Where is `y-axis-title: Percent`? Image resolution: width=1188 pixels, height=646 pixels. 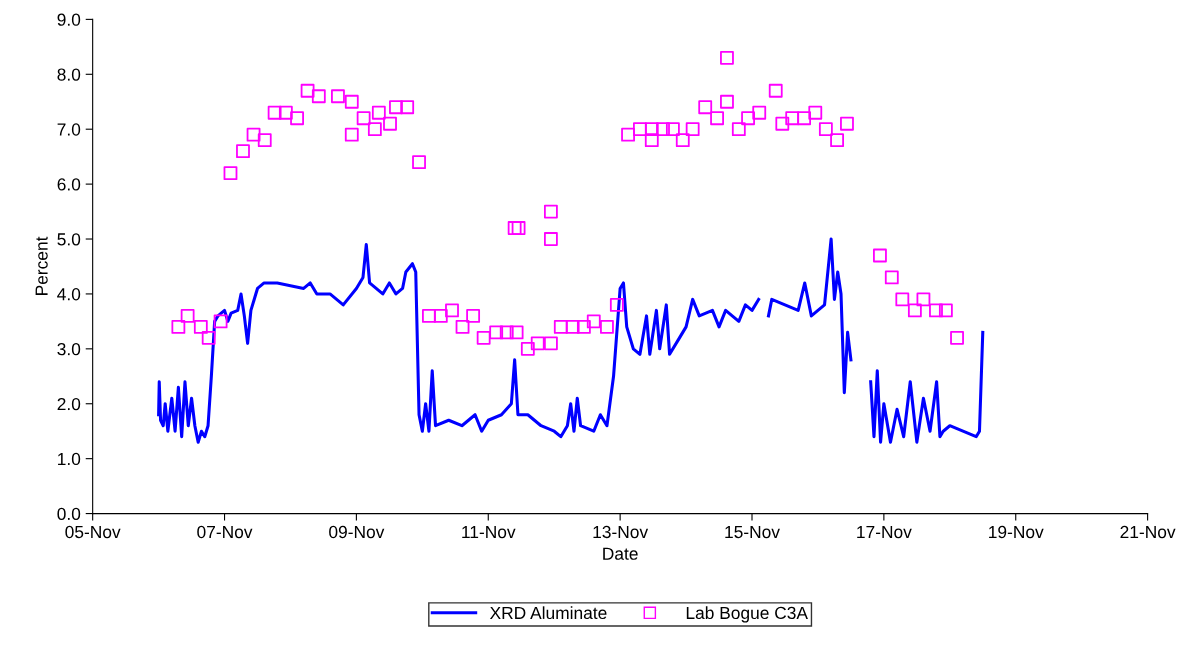
y-axis-title: Percent is located at coordinates (41, 265).